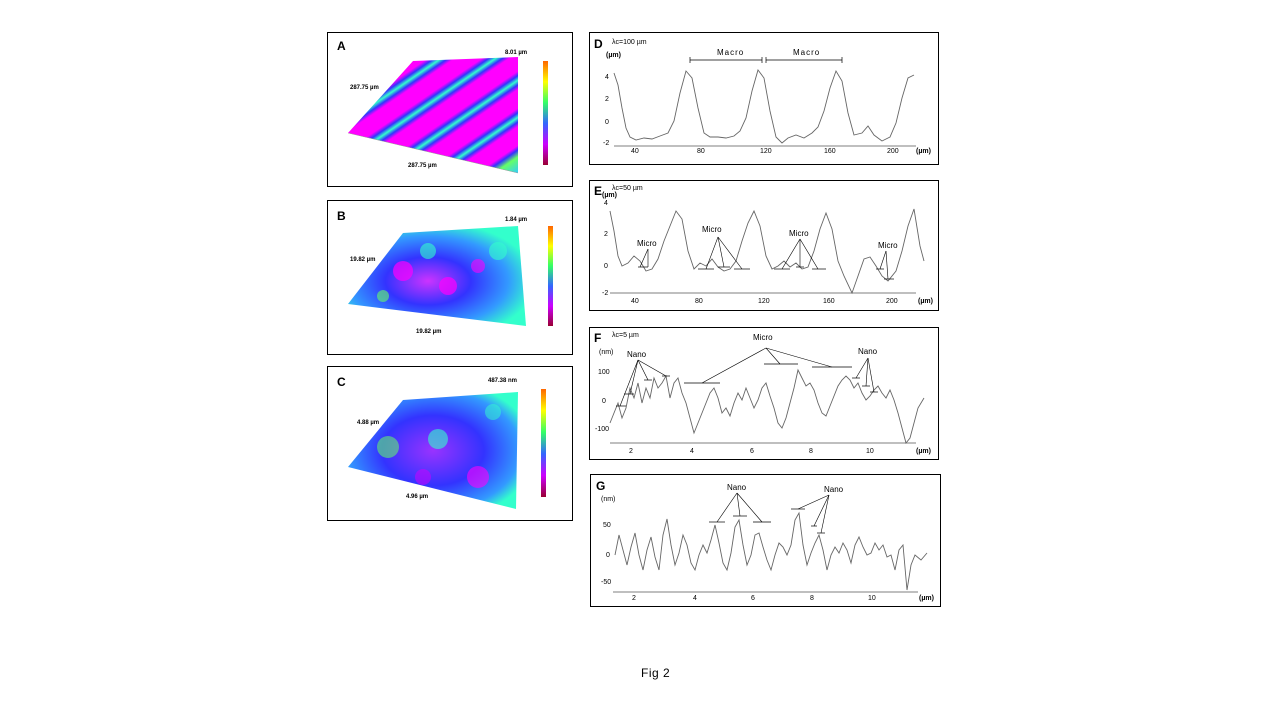 The image size is (1267, 713). Describe the element at coordinates (601, 486) in the screenshot. I see `panel-letter: G` at that location.